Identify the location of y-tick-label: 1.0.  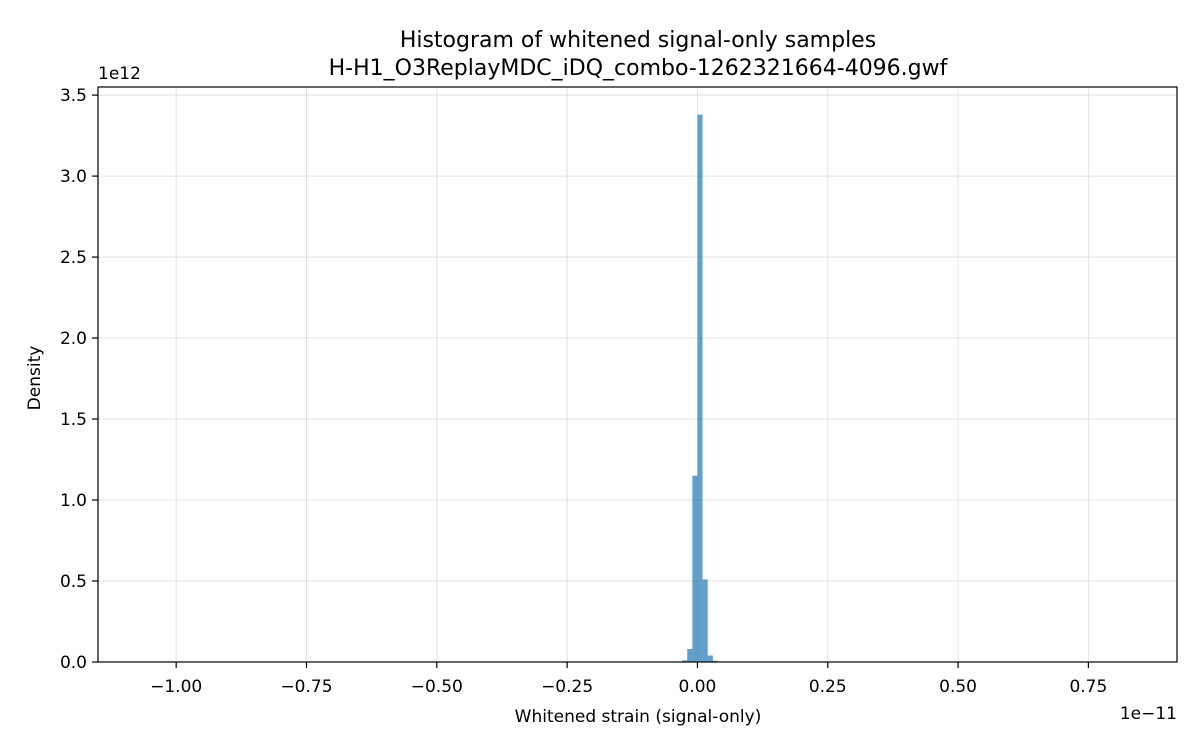
(73, 501).